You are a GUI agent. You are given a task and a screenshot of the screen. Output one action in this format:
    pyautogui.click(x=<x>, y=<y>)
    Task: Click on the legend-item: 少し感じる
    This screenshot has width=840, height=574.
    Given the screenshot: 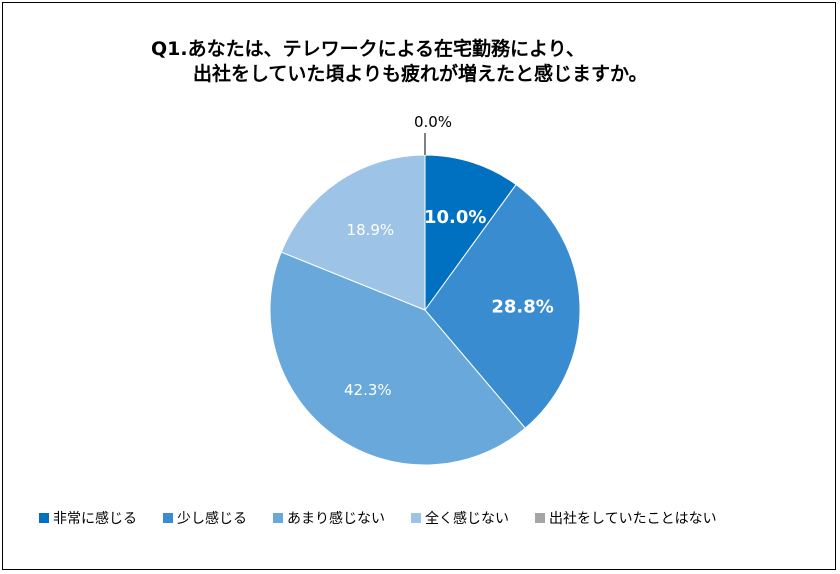 What is the action you would take?
    pyautogui.click(x=205, y=518)
    